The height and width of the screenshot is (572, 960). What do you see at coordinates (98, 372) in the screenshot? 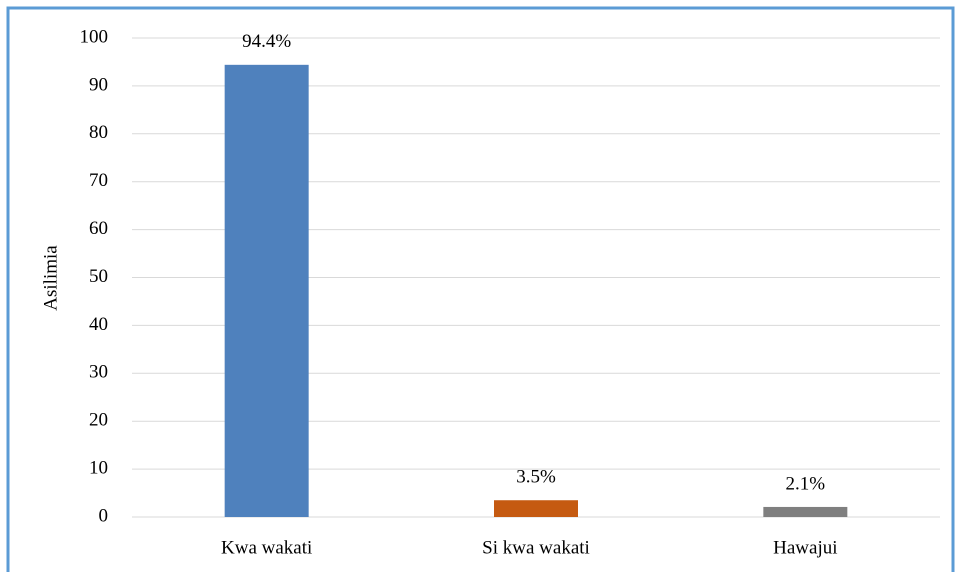
I see `y-tick-label: 30` at bounding box center [98, 372].